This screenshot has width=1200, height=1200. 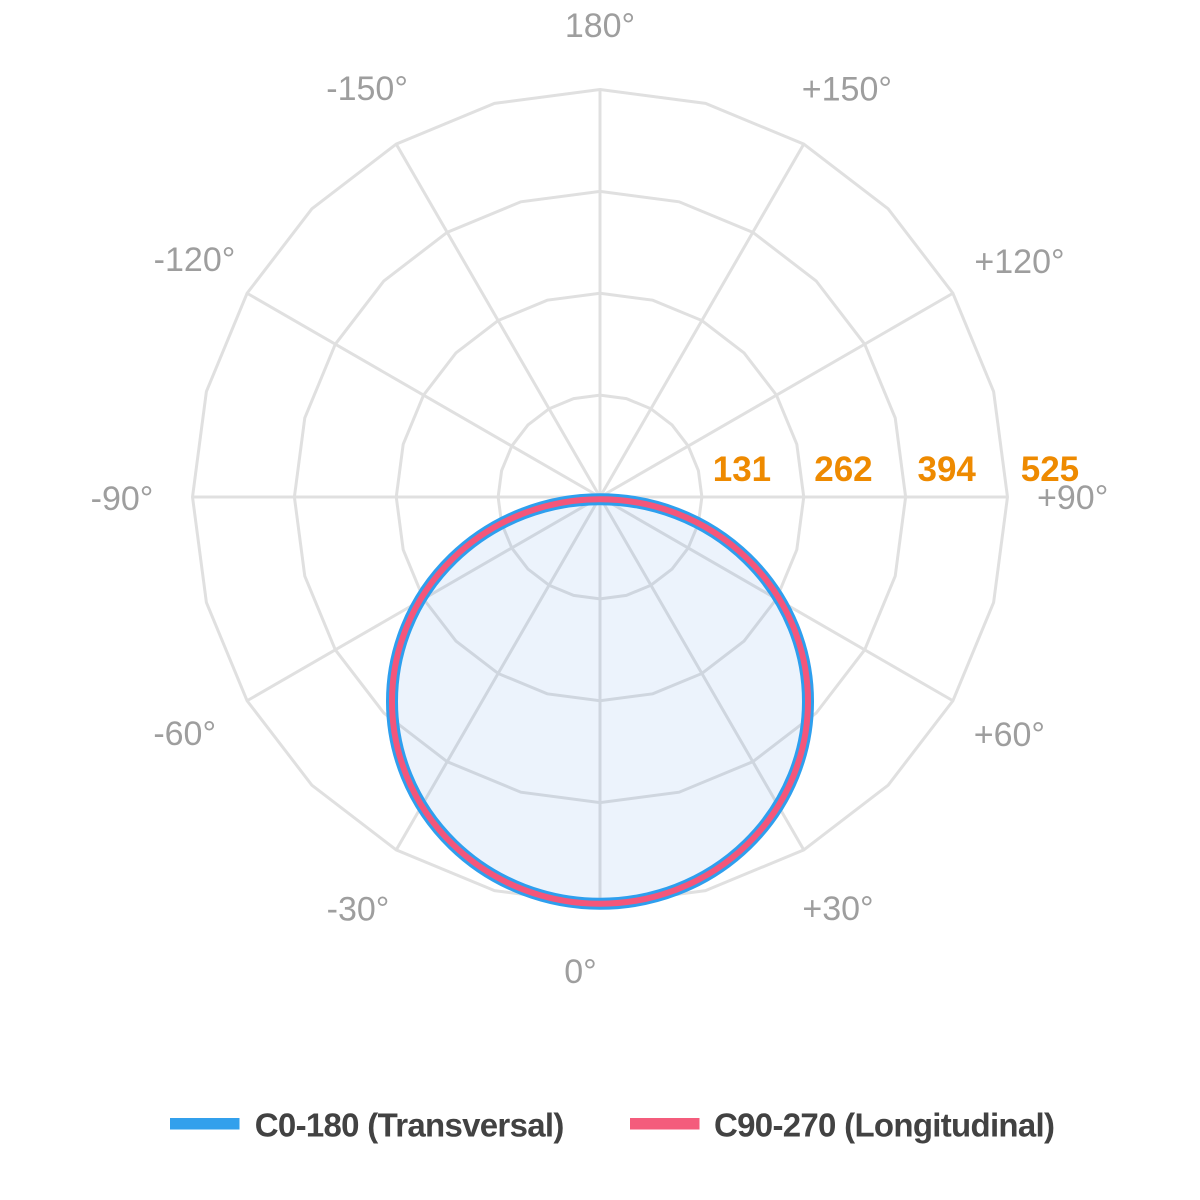 I want to click on svg-text: -90°, so click(x=122, y=499).